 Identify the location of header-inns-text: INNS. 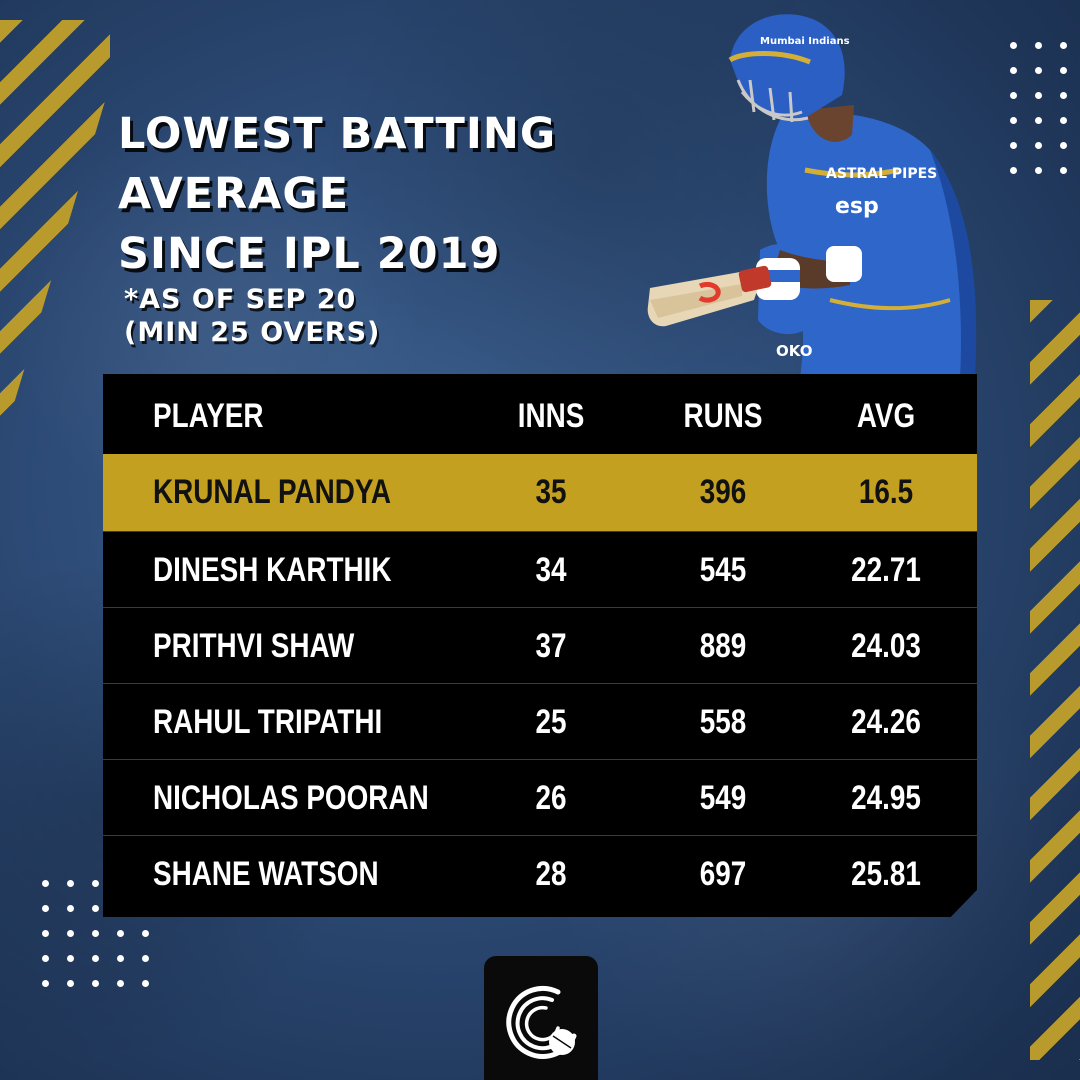
(551, 416).